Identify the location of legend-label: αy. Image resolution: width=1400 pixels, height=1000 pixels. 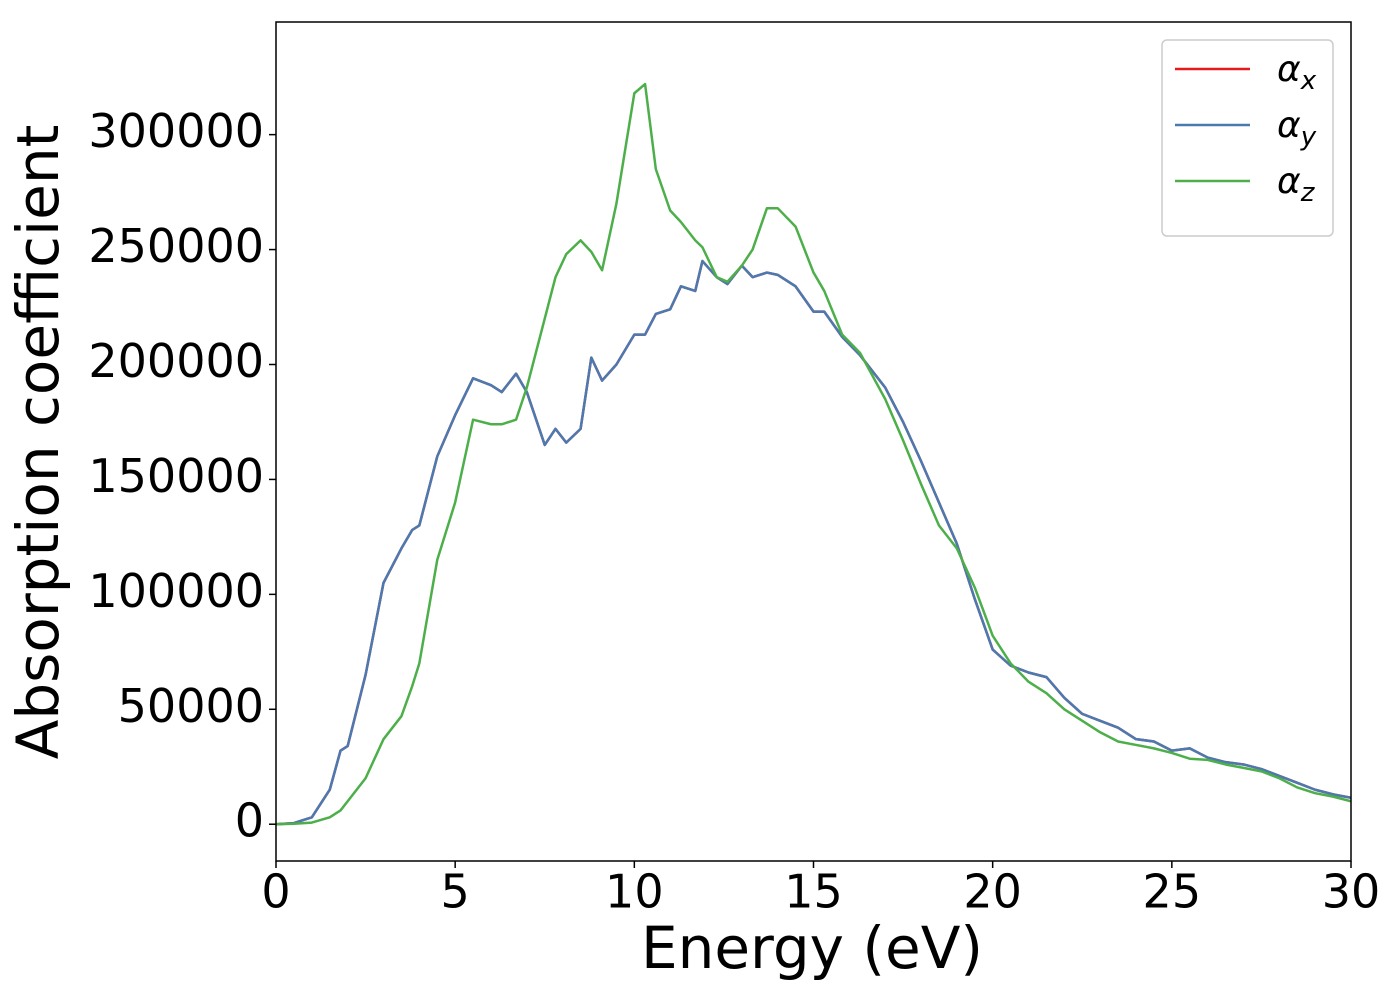
(1297, 128).